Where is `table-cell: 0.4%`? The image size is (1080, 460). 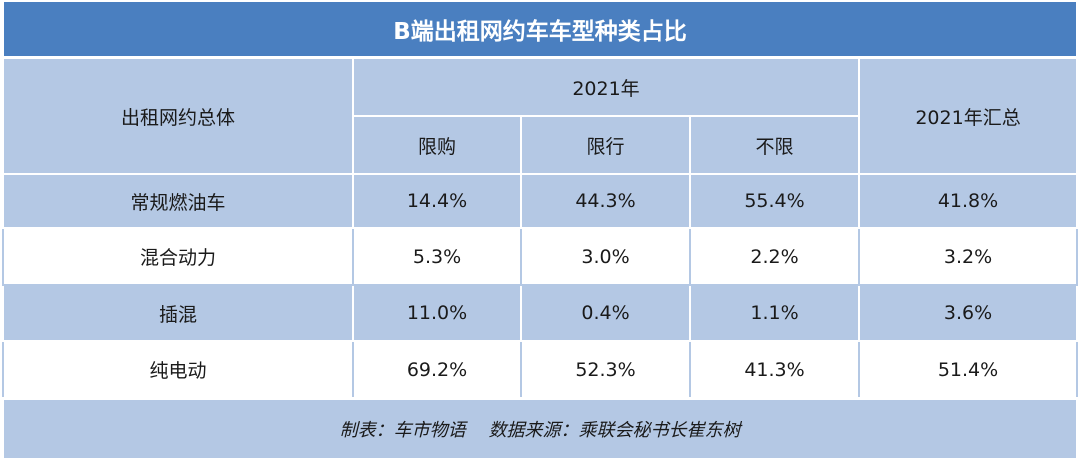
table-cell: 0.4% is located at coordinates (605, 313).